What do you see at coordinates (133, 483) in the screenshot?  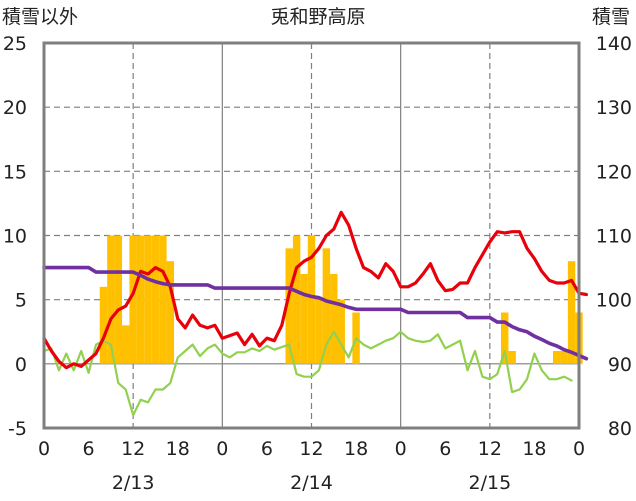 I see `date-label: 2/13` at bounding box center [133, 483].